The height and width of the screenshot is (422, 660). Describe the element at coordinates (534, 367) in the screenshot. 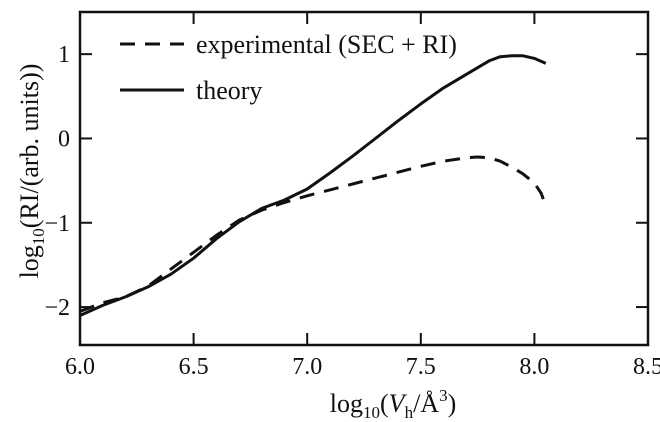

I see `x-tick-label: 8.0` at that location.